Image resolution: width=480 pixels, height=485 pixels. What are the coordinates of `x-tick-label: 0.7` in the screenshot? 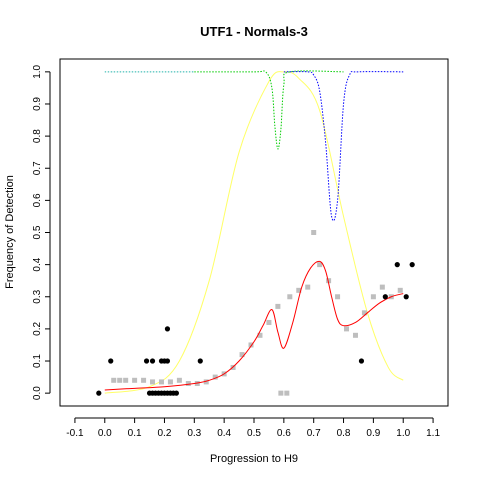 It's located at (314, 433).